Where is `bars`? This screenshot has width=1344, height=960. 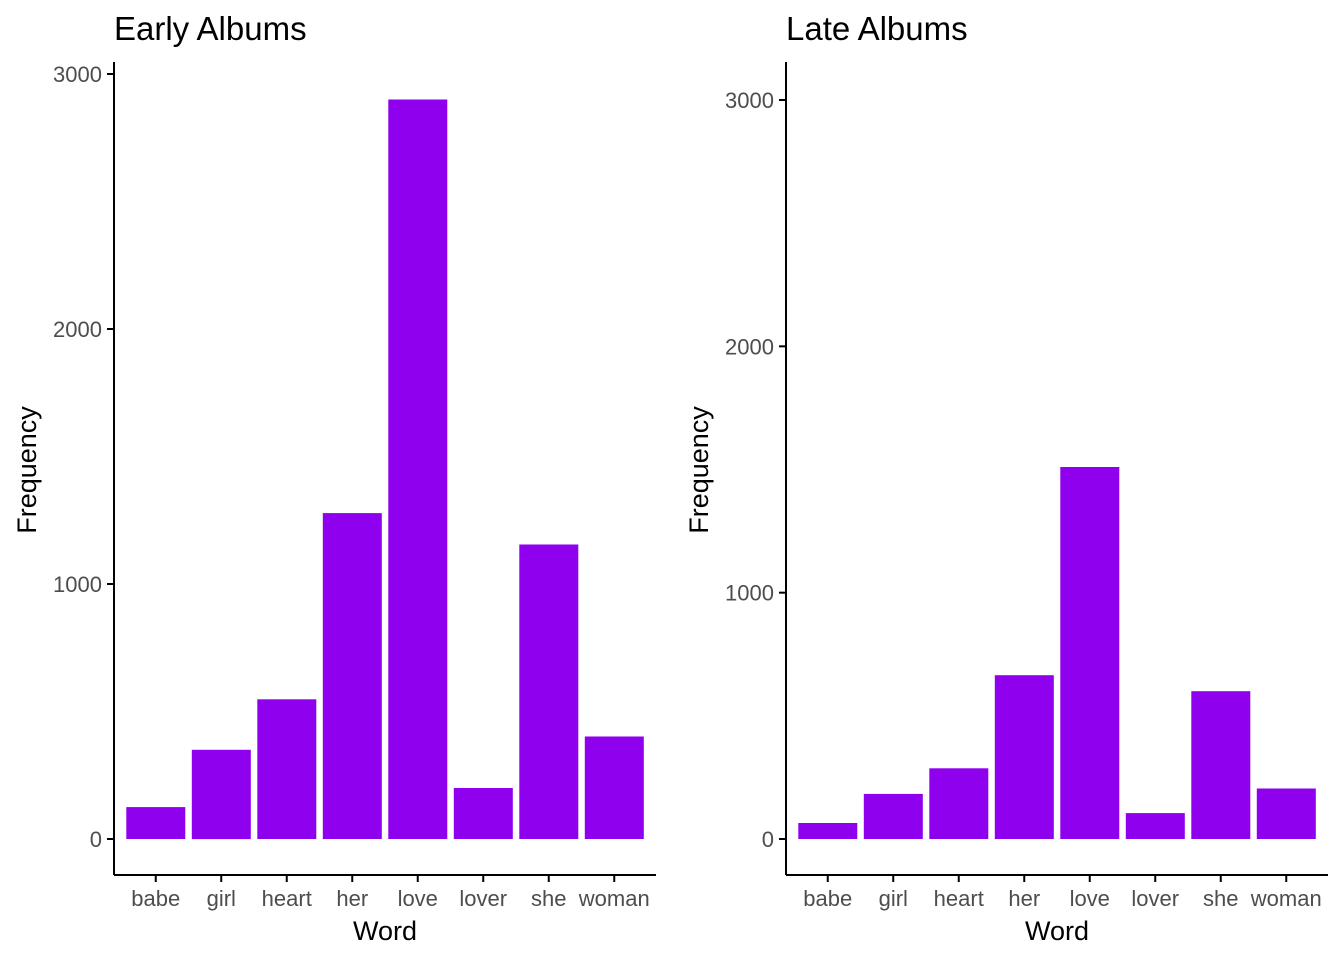
bars is located at coordinates (1057, 653).